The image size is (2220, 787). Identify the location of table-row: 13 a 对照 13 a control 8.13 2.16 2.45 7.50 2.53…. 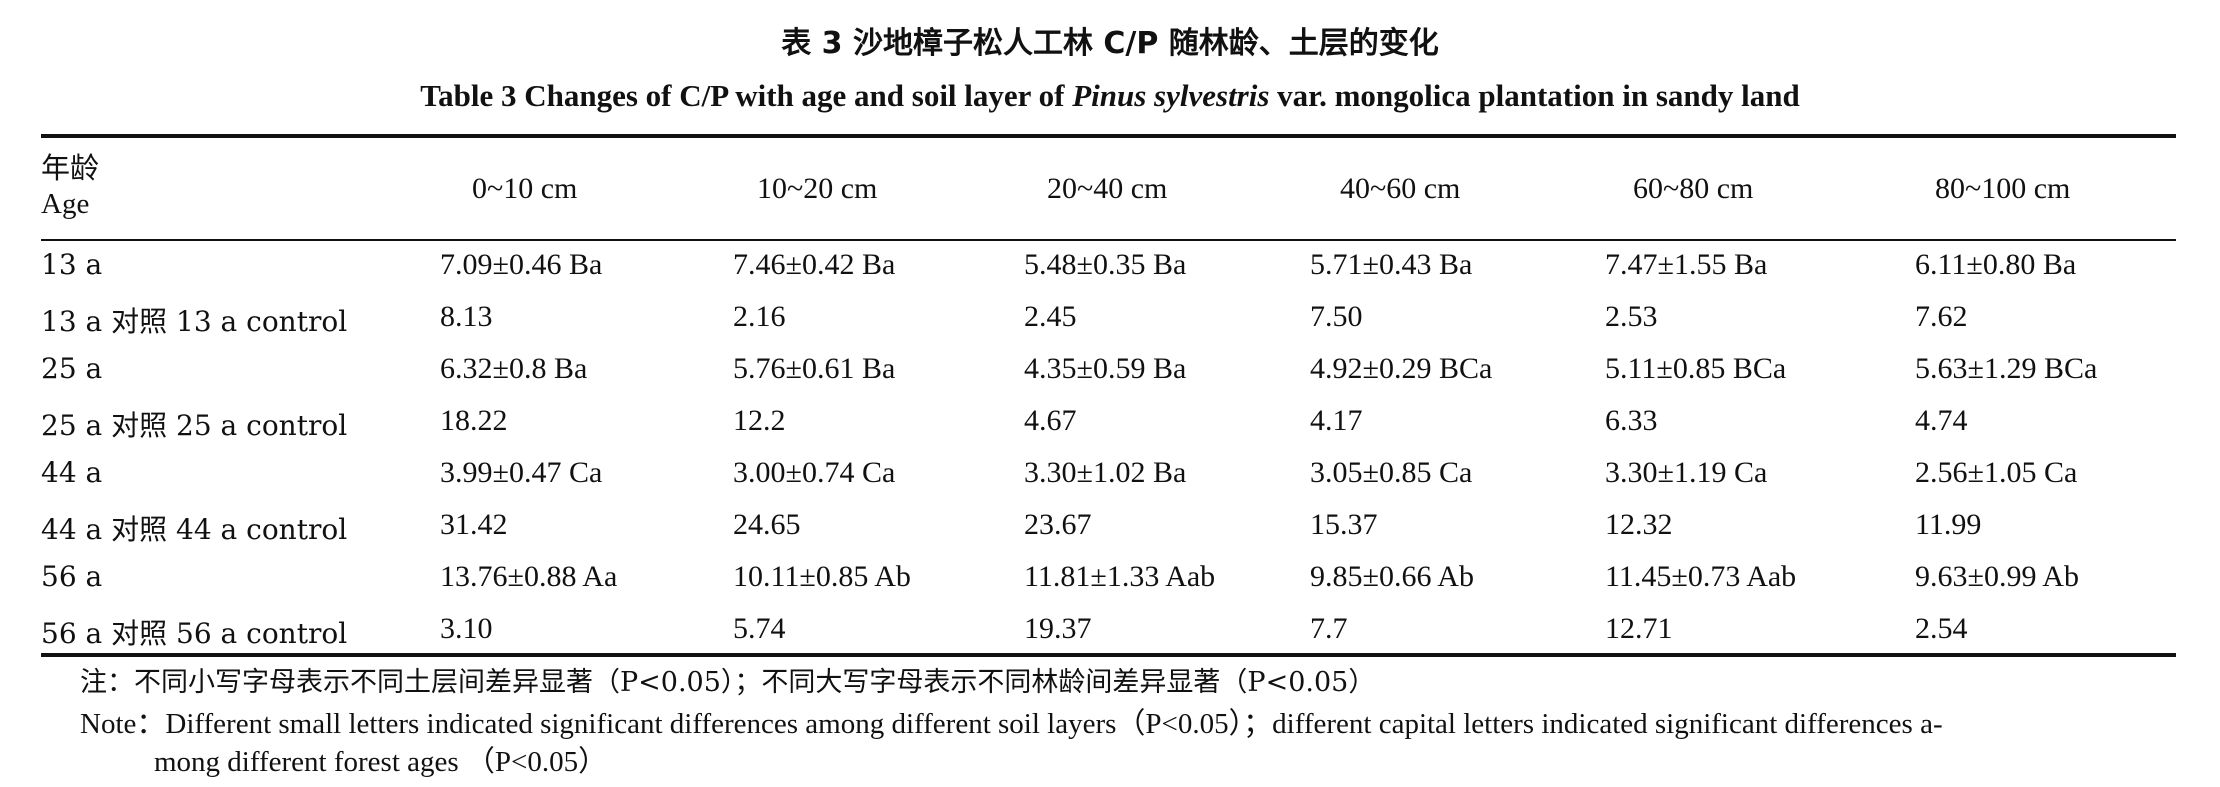
(1110, 326).